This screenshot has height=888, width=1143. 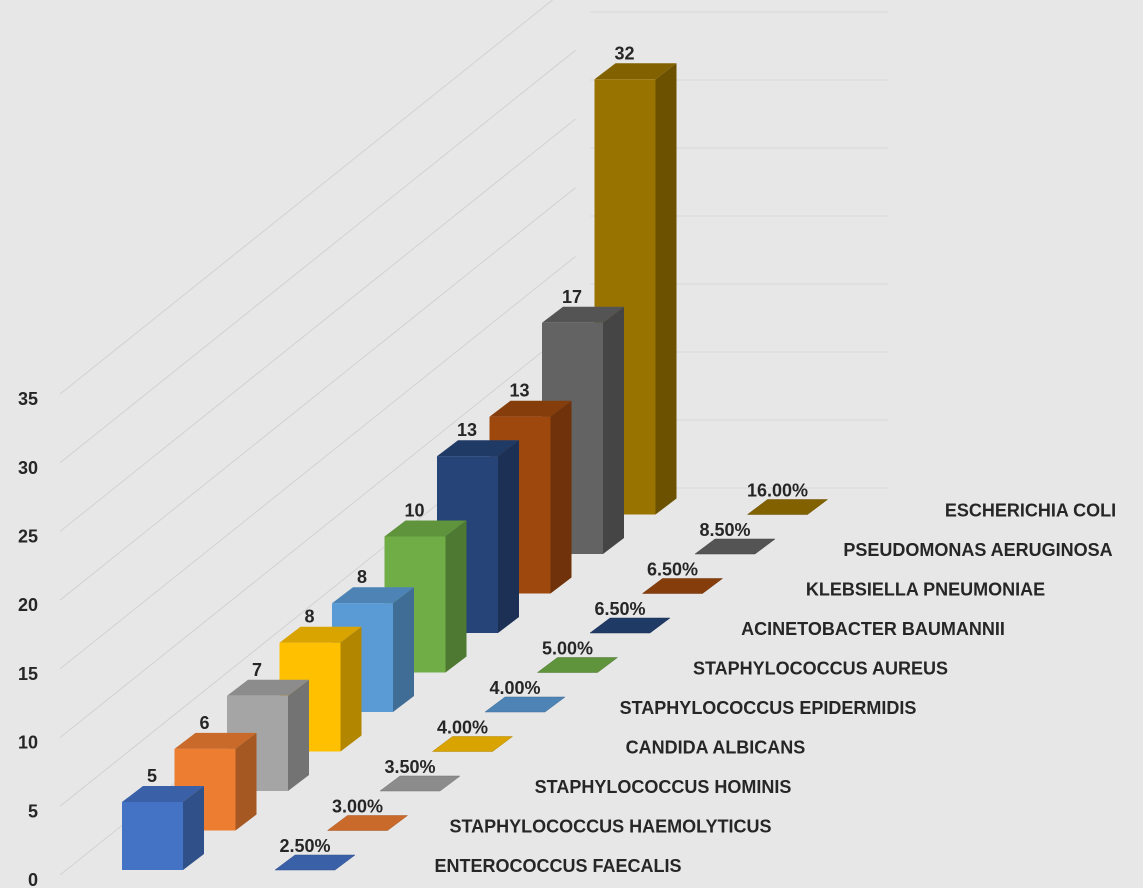 I want to click on y-tick-label: 5, so click(x=33, y=811).